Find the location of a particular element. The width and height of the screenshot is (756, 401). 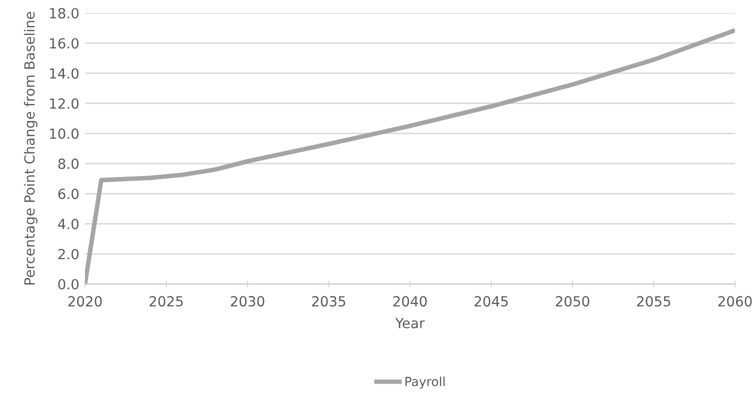

y-tick-label: 0.0 is located at coordinates (68, 284).